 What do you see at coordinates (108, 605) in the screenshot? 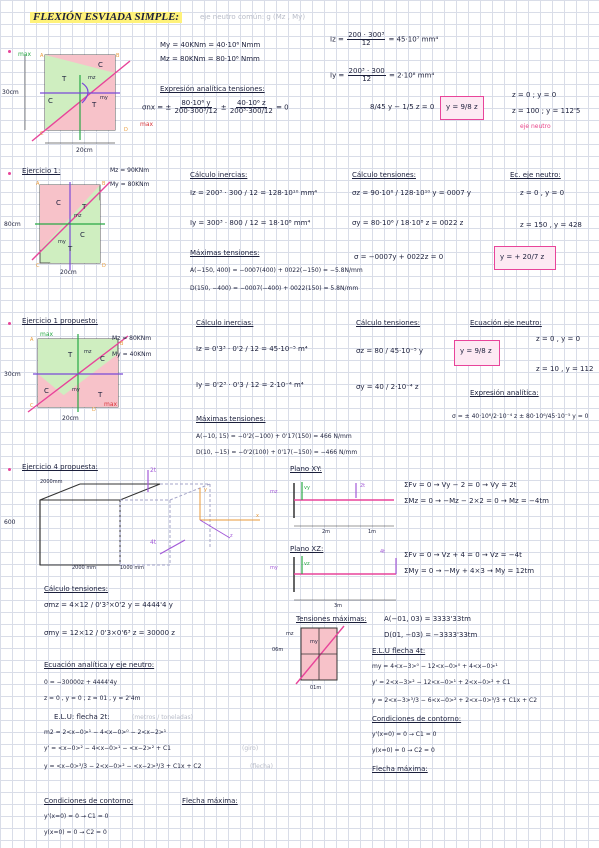
I see `s4-ct1: σmz = 4×12 / 0'3³×0'2 y = 4444'4 y` at bounding box center [108, 605].